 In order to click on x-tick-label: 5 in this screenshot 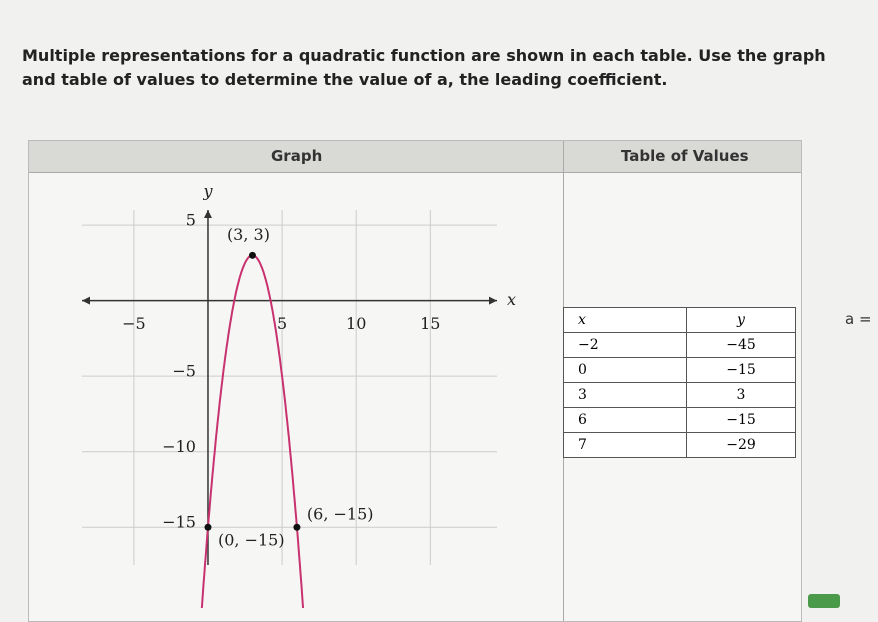, I will do `click(282, 323)`.